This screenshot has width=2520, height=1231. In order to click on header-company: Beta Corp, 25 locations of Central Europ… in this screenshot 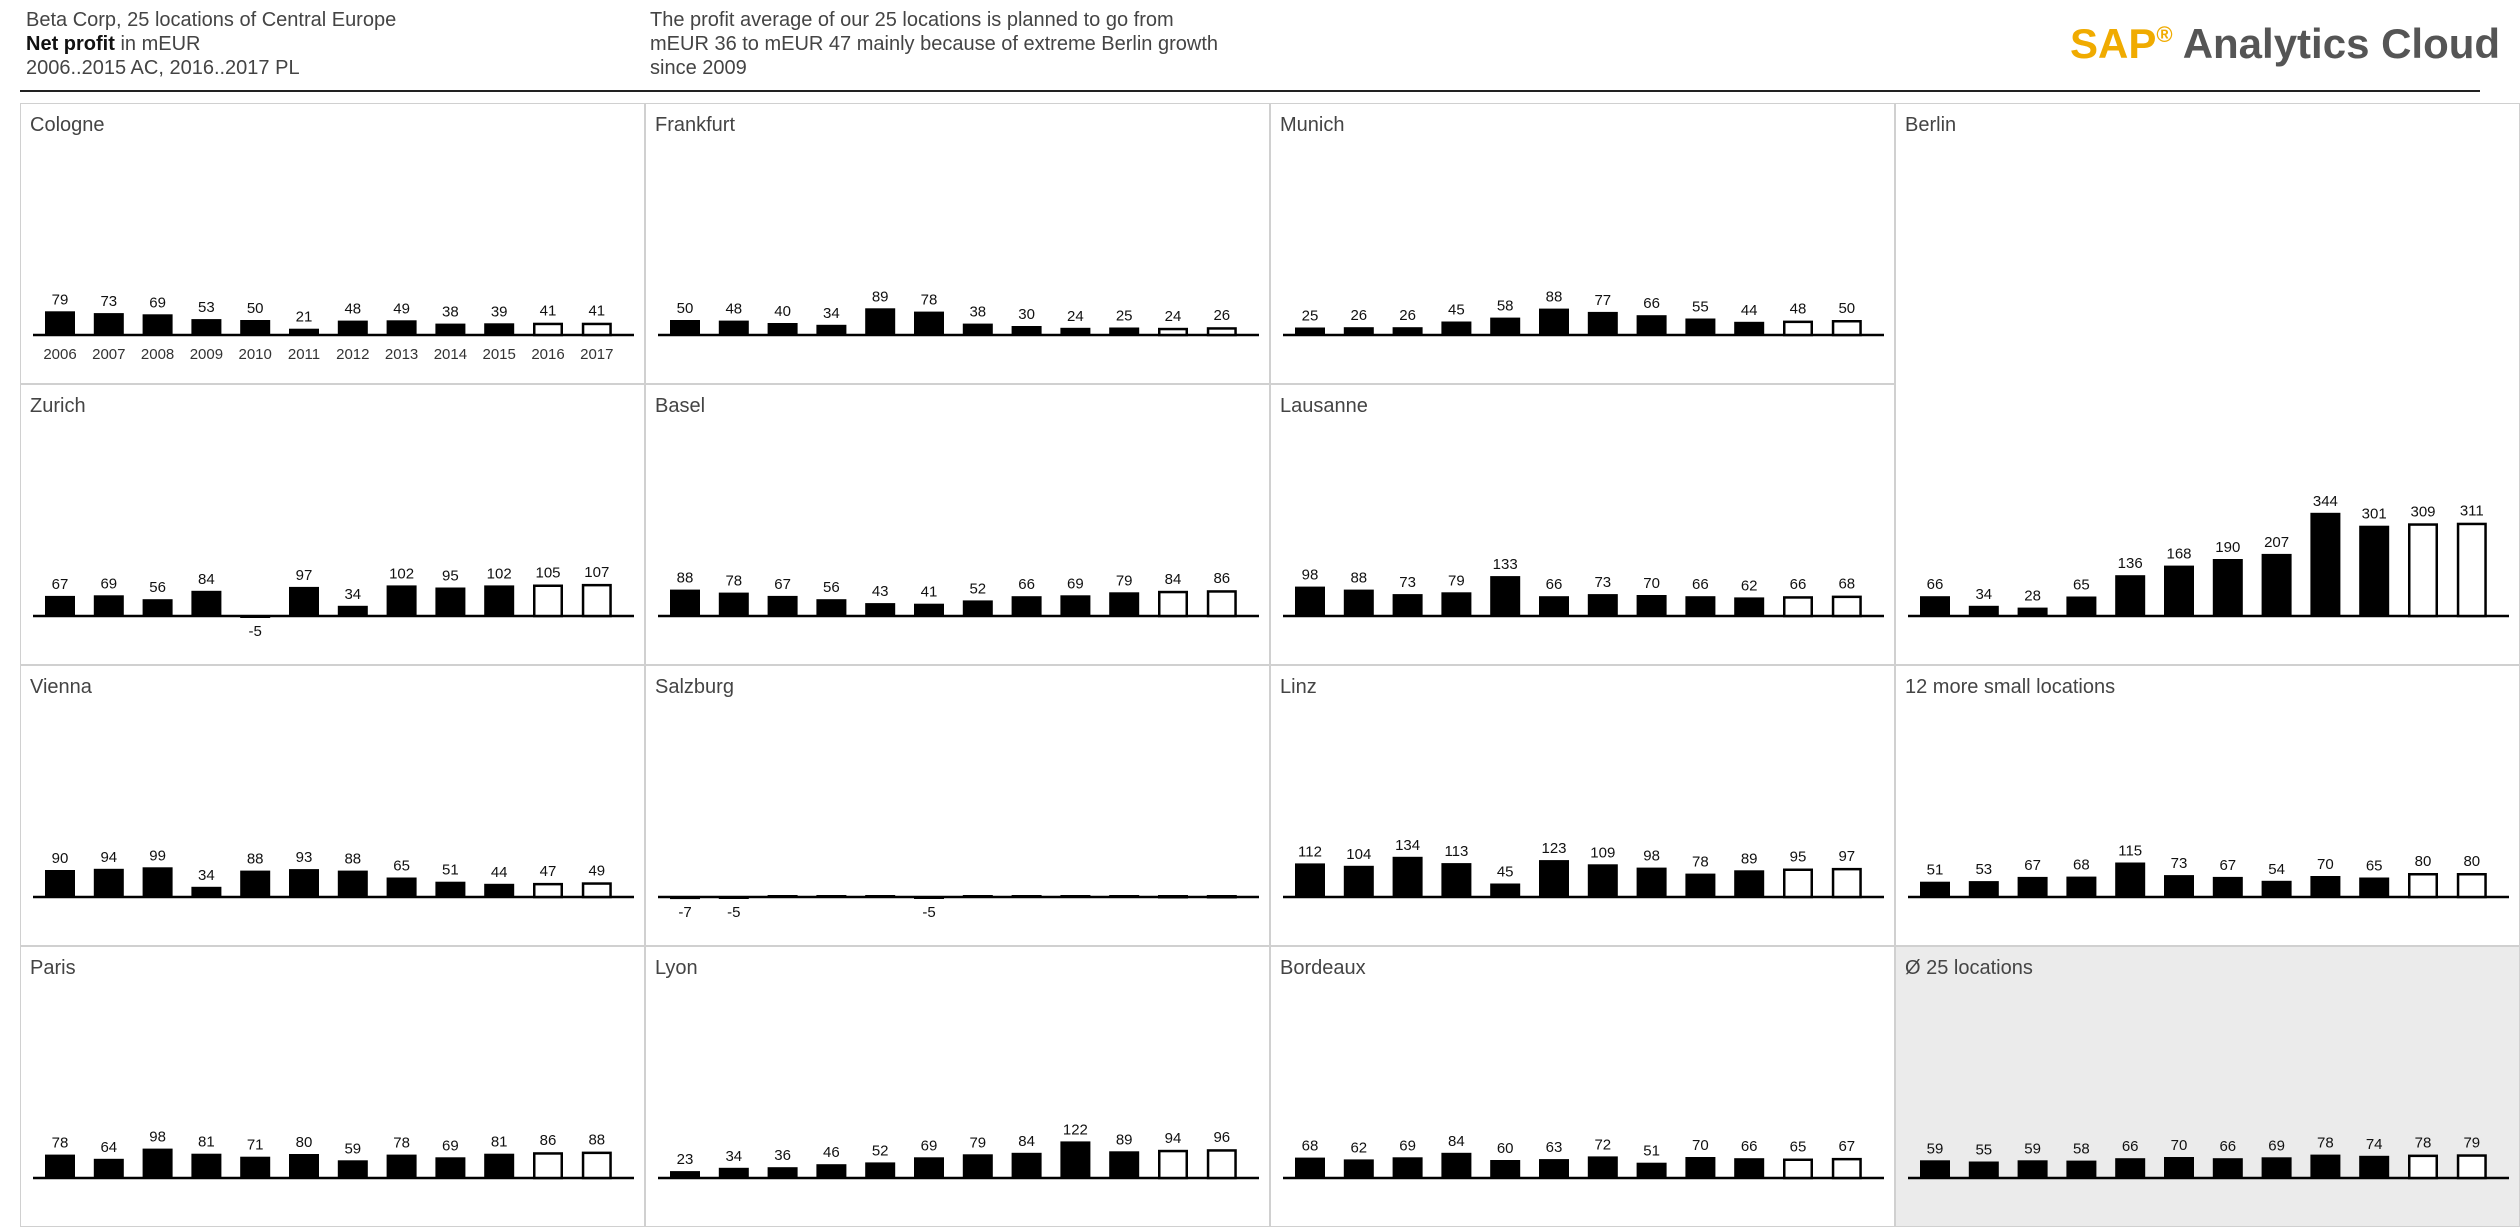, I will do `click(211, 20)`.